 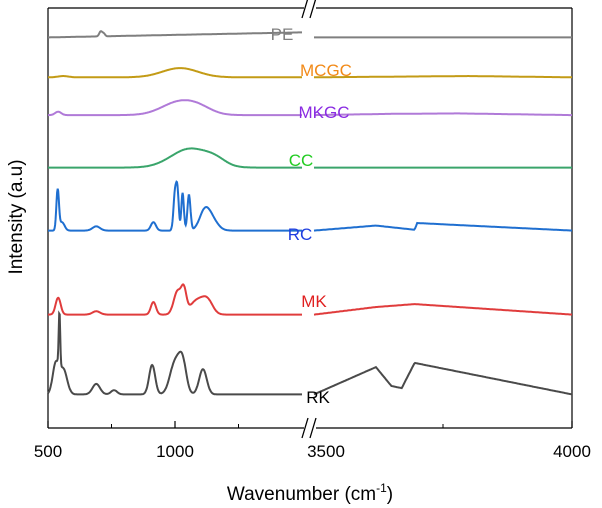 I want to click on series-line-pe-left, so click(x=175, y=34).